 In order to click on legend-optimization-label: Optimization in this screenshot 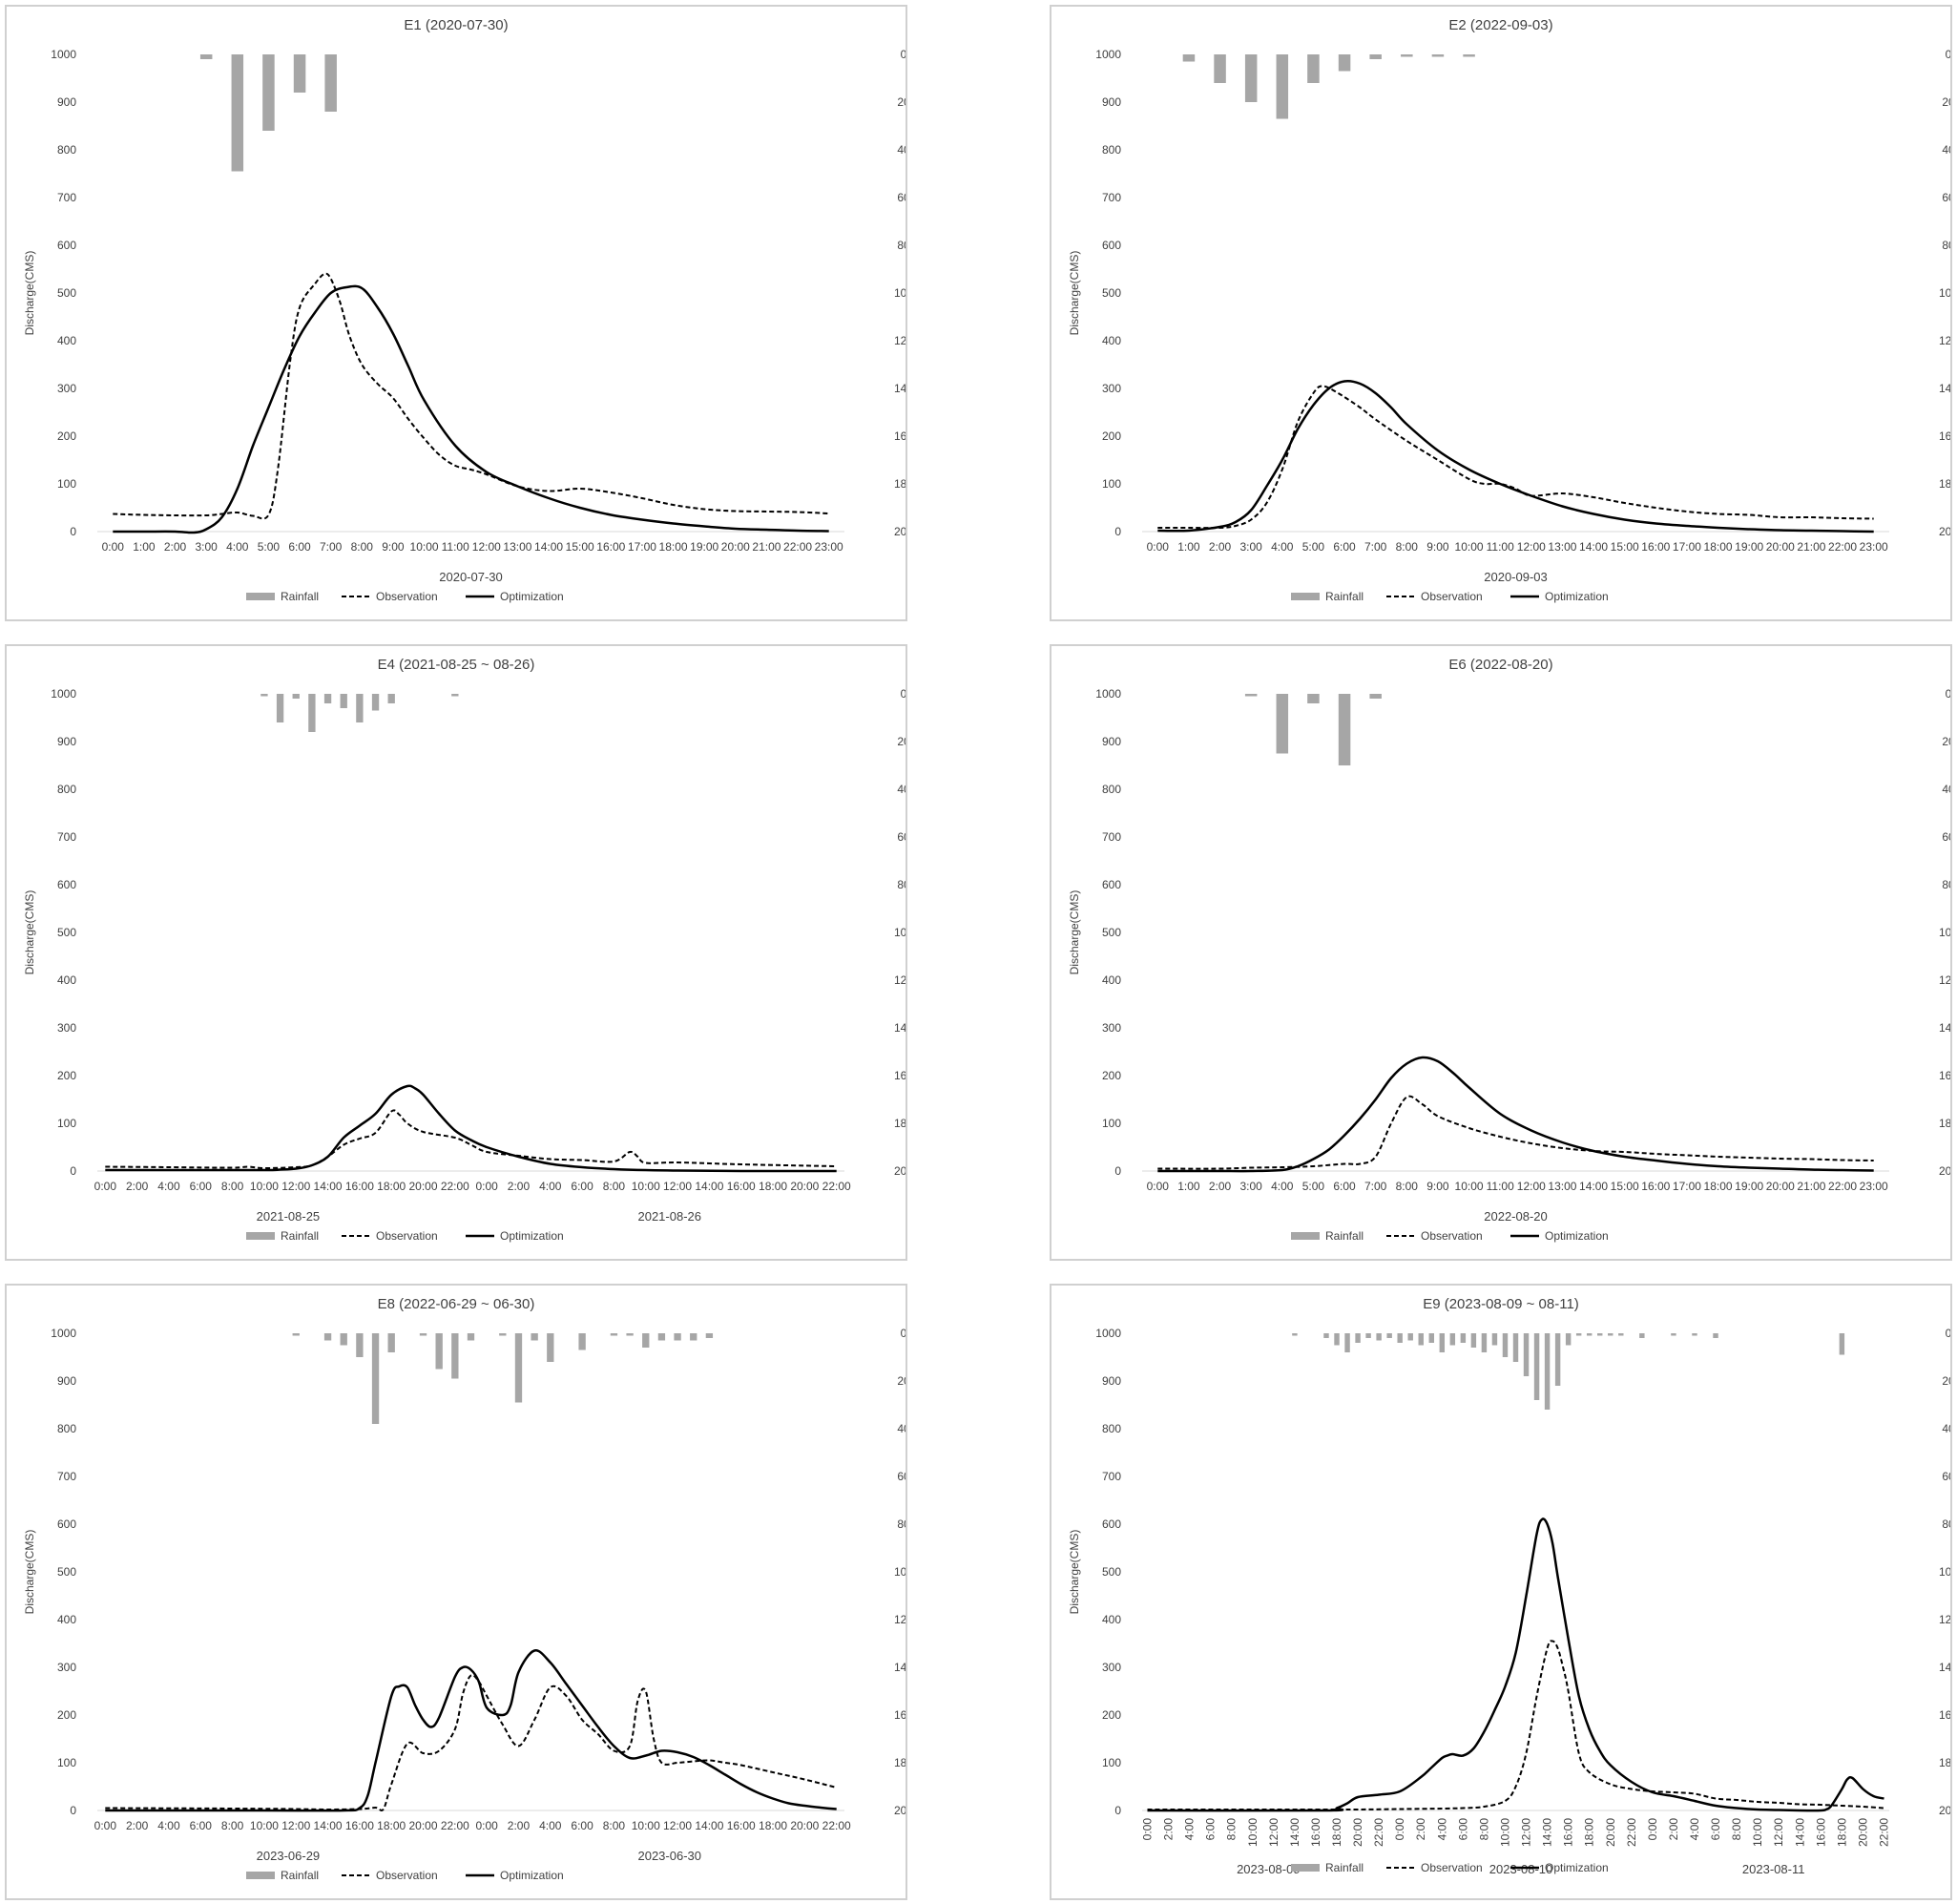, I will do `click(1577, 1867)`.